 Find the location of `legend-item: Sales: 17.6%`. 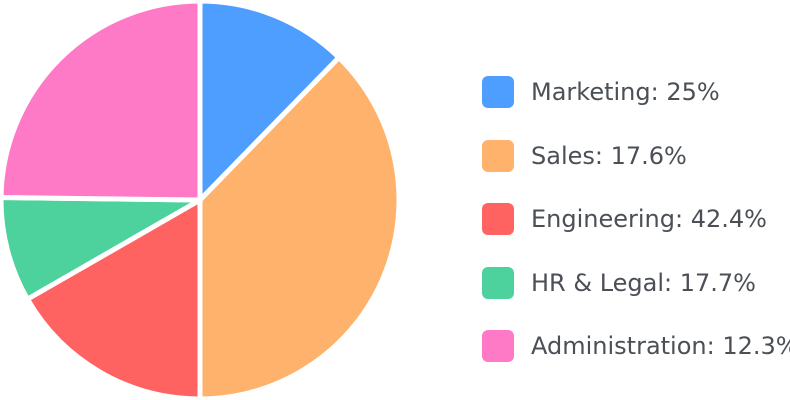

legend-item: Sales: 17.6% is located at coordinates (636, 170).